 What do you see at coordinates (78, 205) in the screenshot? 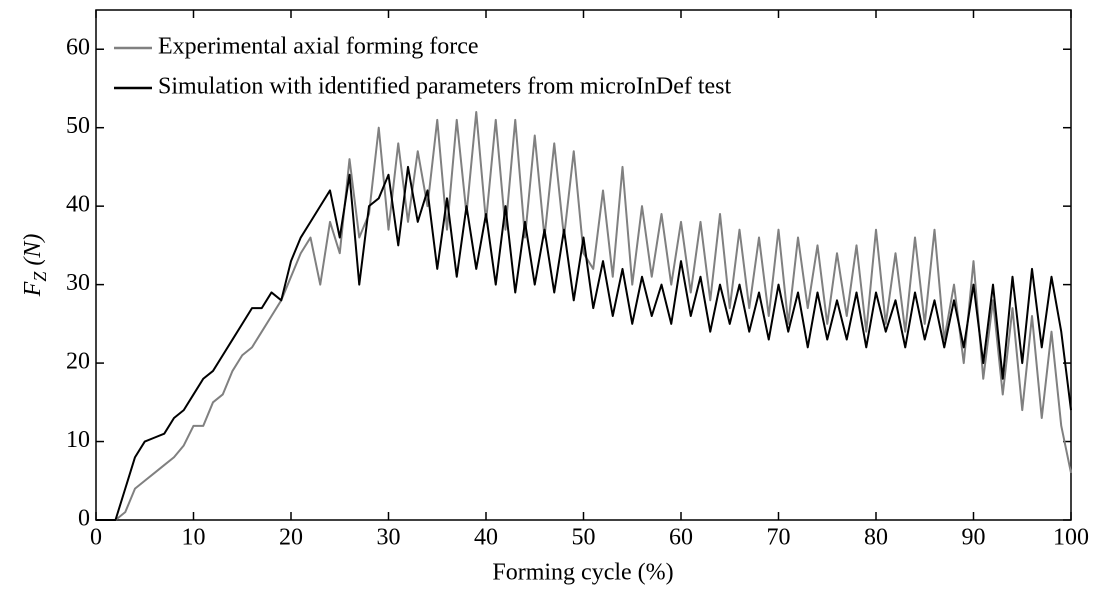
I see `y-tick-label: 40` at bounding box center [78, 205].